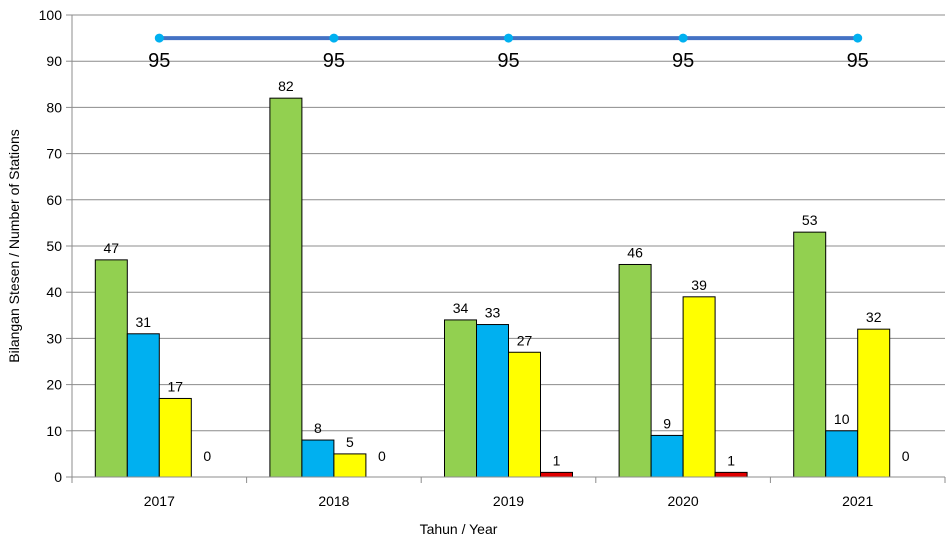 The image size is (947, 540). What do you see at coordinates (14, 245) in the screenshot?
I see `y-axis-title: Bilangan Stesen / Number of Stations` at bounding box center [14, 245].